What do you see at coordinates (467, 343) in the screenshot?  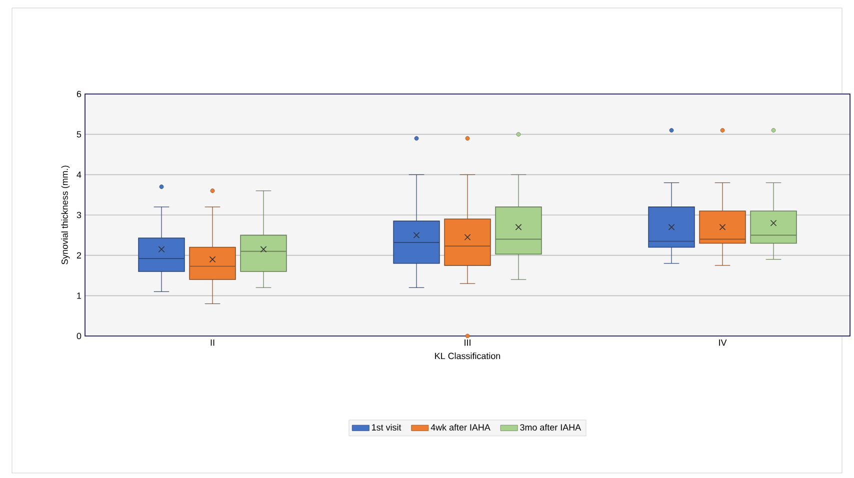 I see `x-tick-label: III` at bounding box center [467, 343].